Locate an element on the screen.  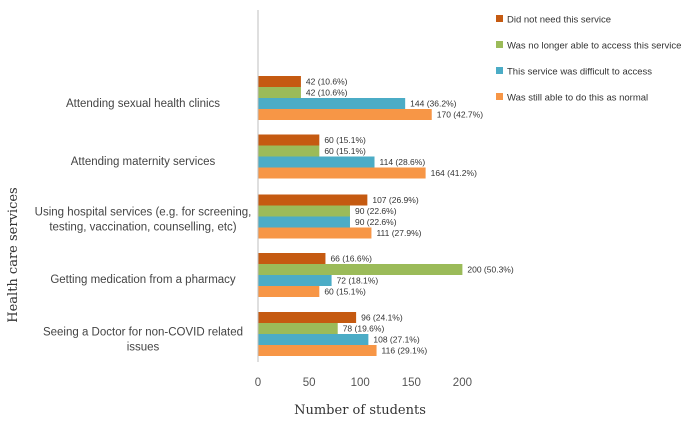
data-label: 170 (42.7%) is located at coordinates (460, 115).